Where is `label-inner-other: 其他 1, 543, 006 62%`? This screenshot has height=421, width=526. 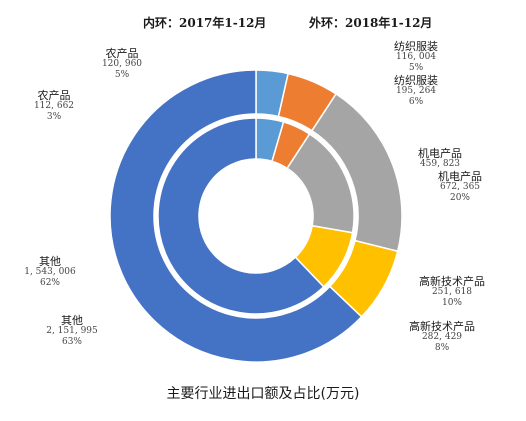 label-inner-other: 其他 1, 543, 006 62% is located at coordinates (50, 272).